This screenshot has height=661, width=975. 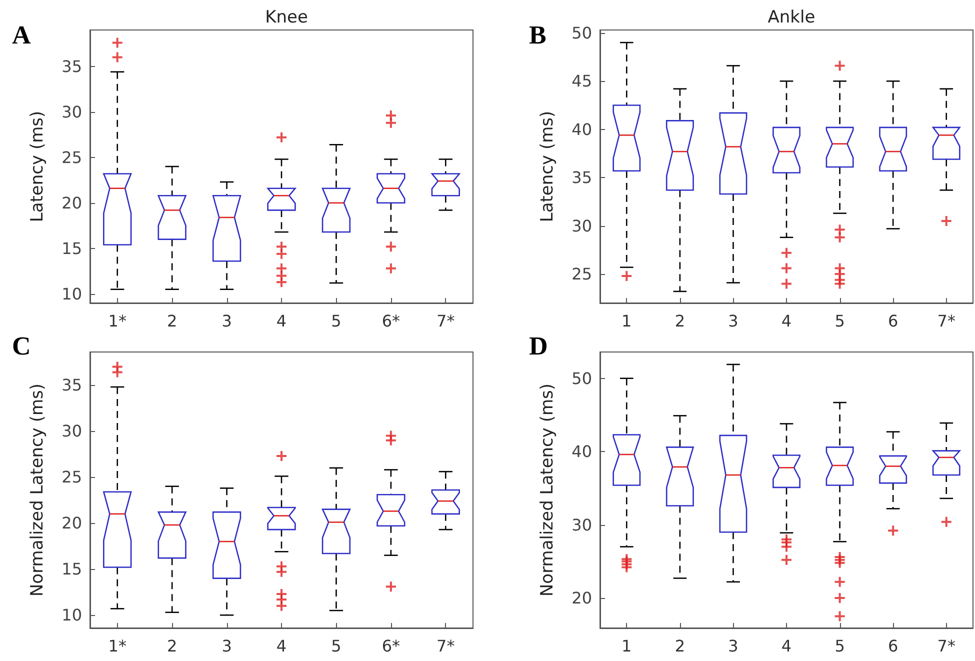 I want to click on text: C, so click(x=21, y=346).